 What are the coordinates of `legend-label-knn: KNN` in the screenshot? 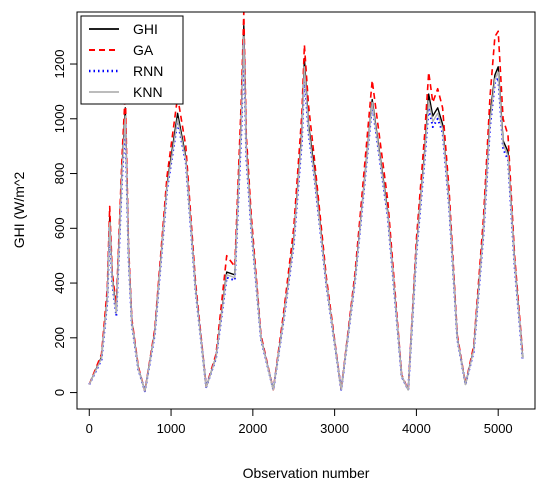 It's located at (148, 92).